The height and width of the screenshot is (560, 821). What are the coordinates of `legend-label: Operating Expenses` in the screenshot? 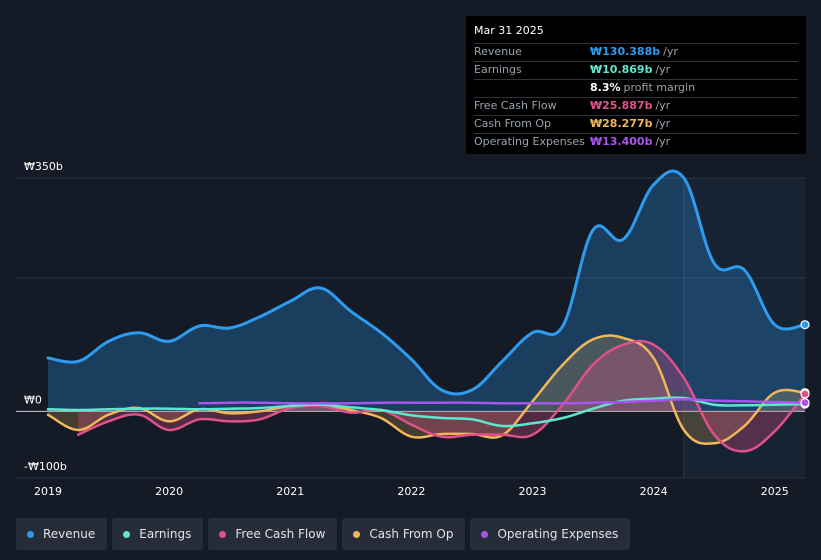 It's located at (558, 534).